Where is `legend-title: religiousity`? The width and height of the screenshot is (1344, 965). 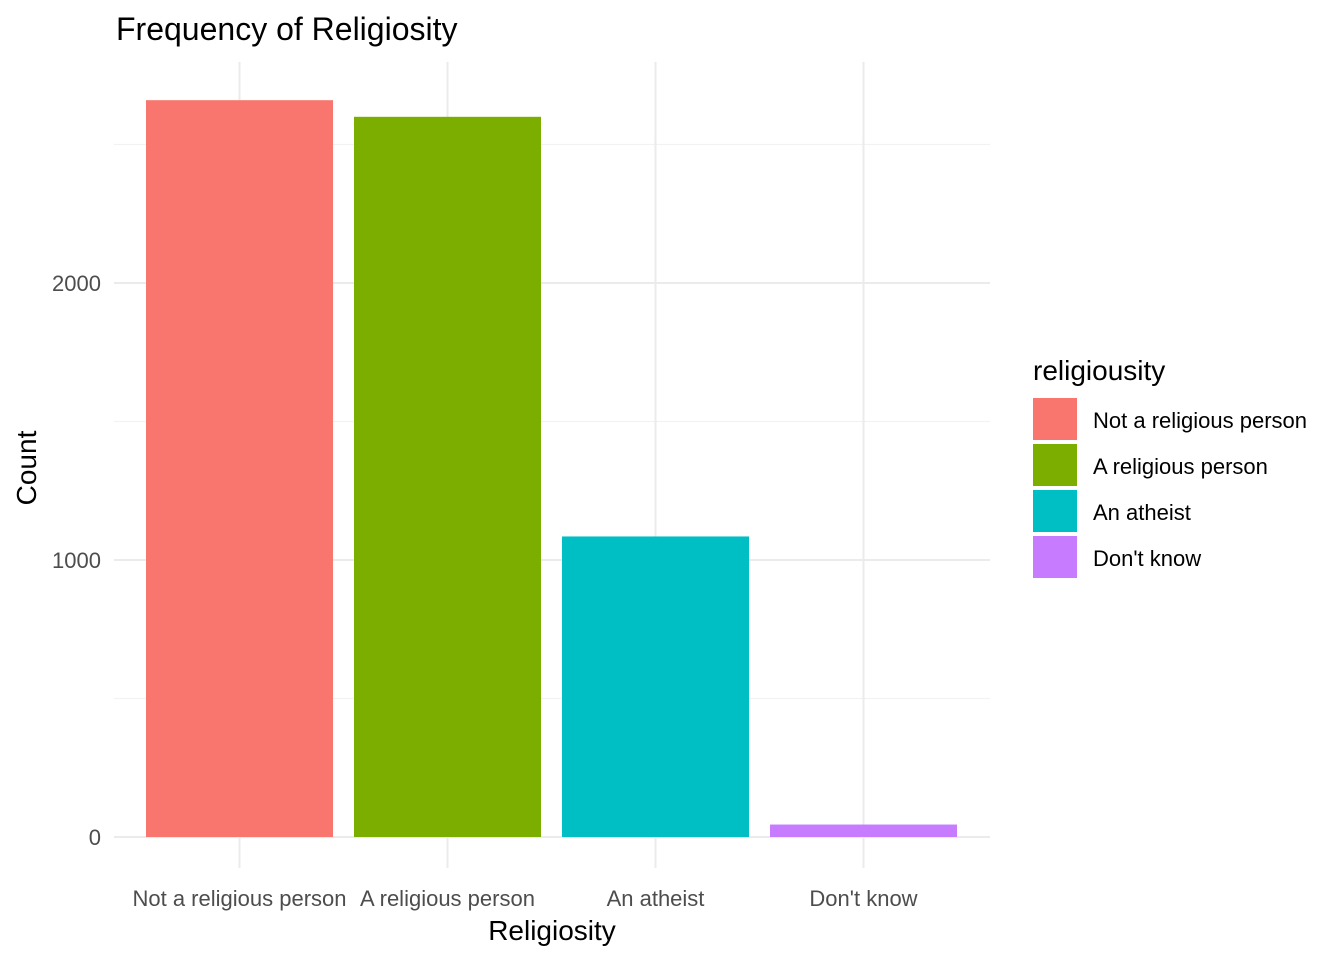 legend-title: religiousity is located at coordinates (1099, 370).